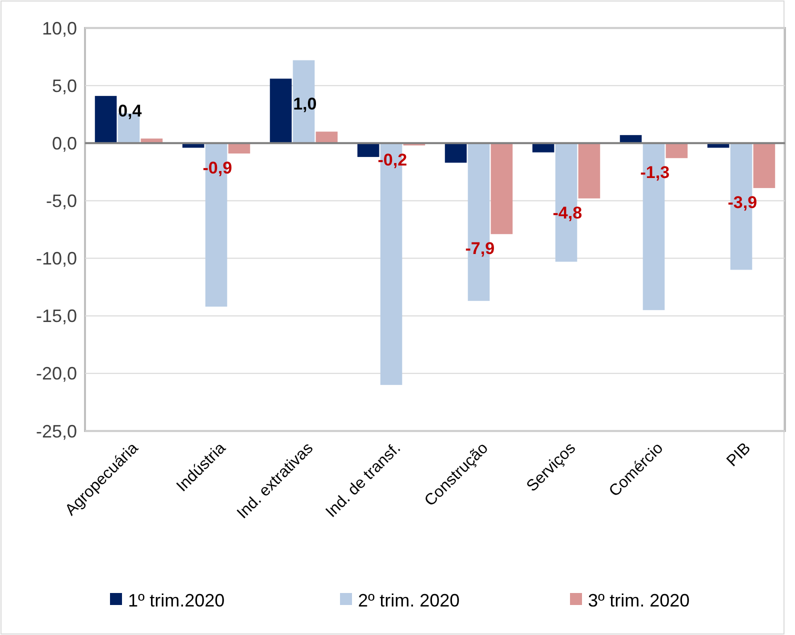 The height and width of the screenshot is (635, 795). Describe the element at coordinates (64, 86) in the screenshot. I see `y-tick-label: 5,0` at that location.